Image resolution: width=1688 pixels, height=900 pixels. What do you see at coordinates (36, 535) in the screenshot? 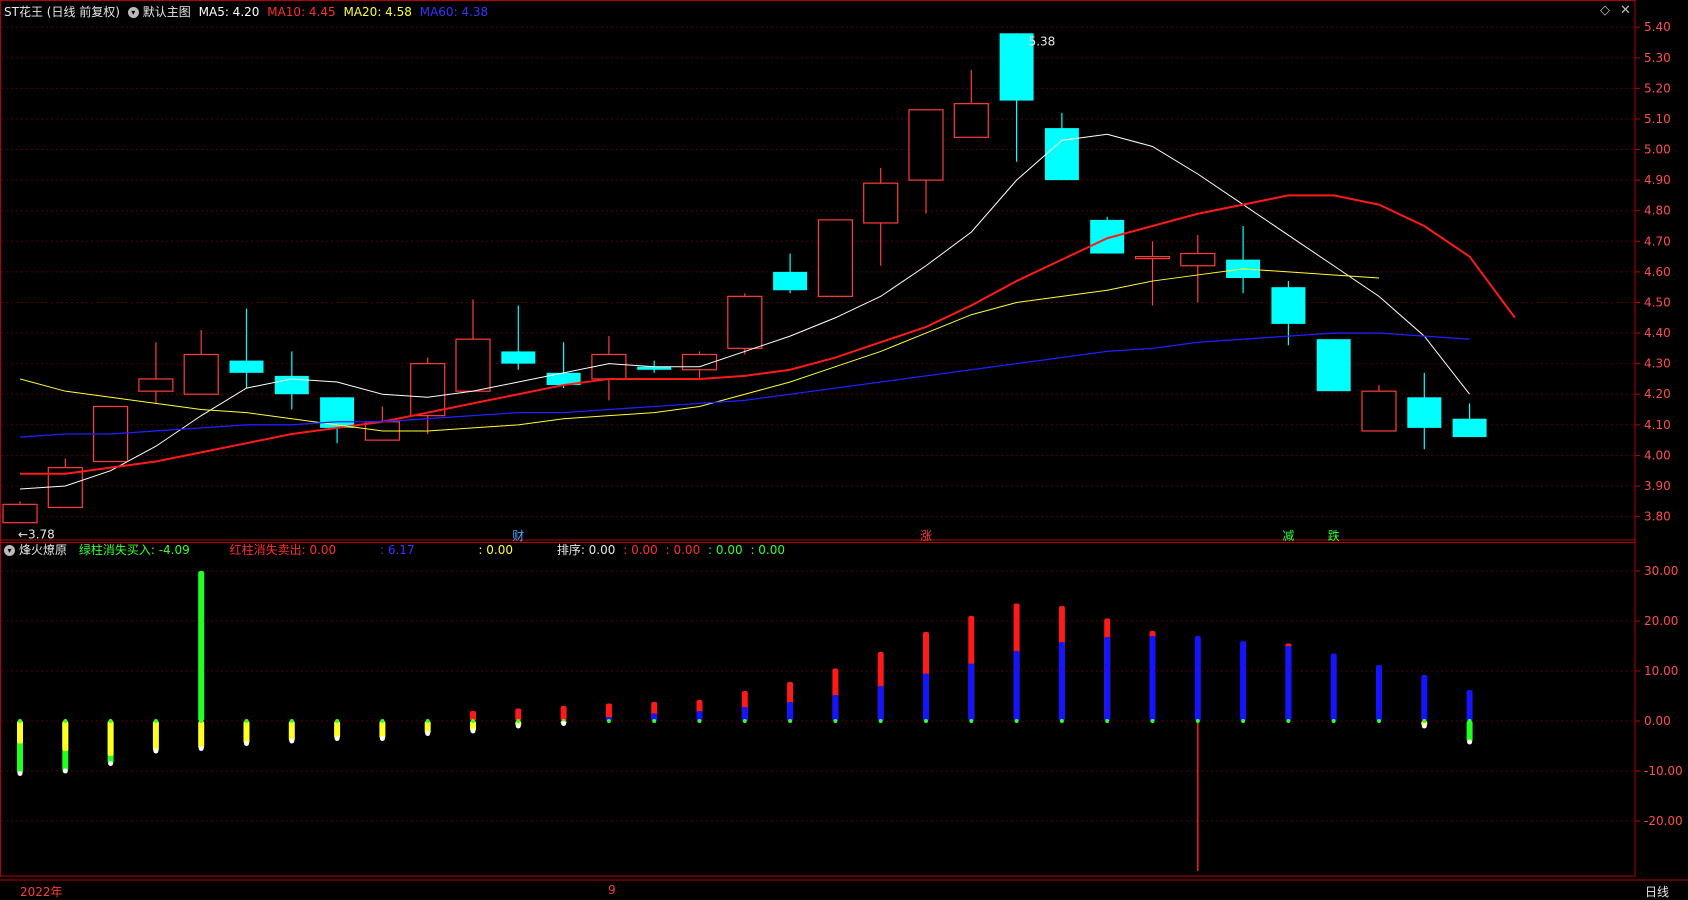
I see `low-annotation: ←3.78` at bounding box center [36, 535].